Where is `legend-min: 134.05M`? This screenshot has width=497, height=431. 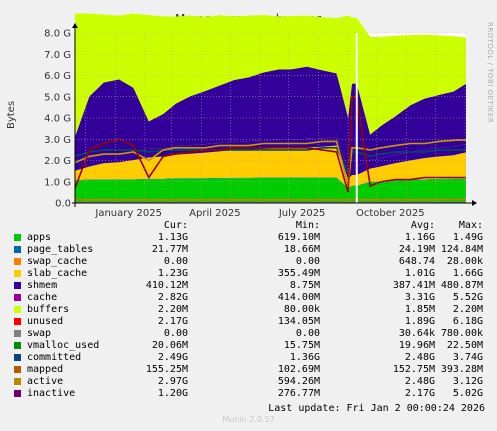
legend-min: 134.05M is located at coordinates (298, 321).